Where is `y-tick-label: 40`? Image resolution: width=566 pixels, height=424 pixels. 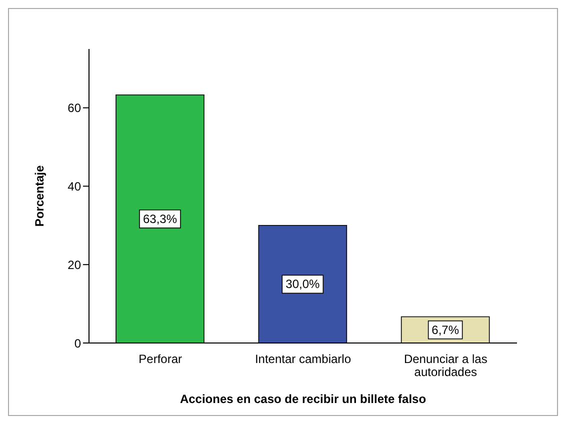 y-tick-label: 40 is located at coordinates (75, 186).